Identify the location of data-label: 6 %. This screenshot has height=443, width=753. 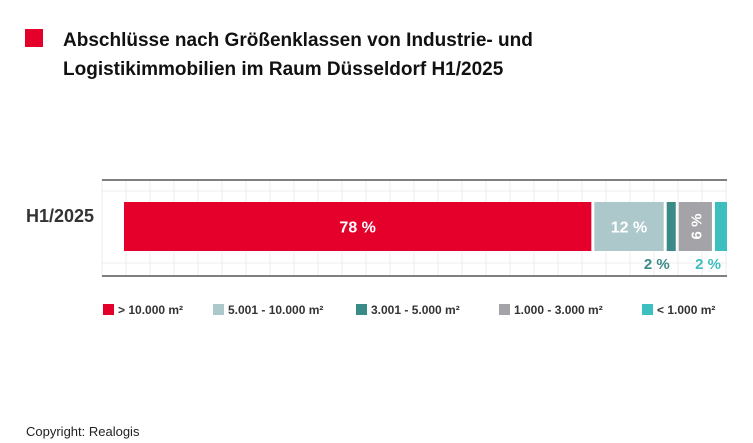
(696, 227).